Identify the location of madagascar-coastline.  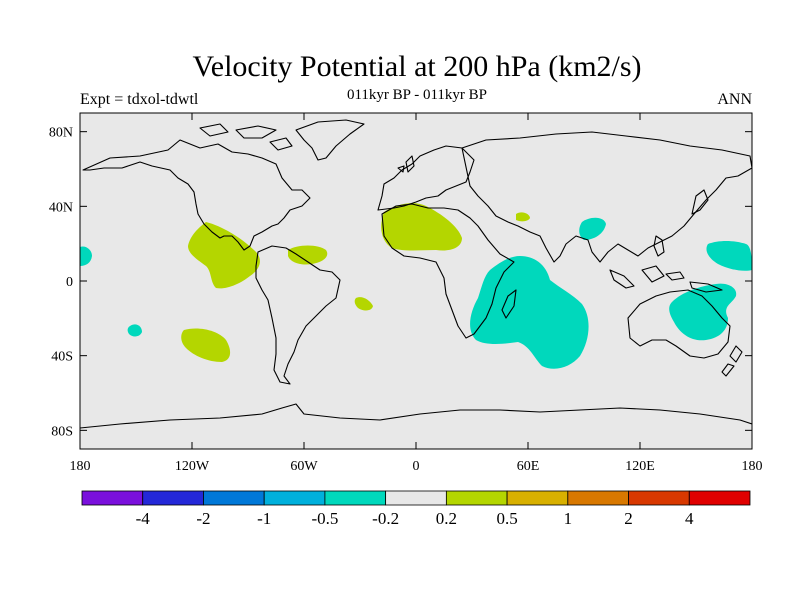
(509, 304).